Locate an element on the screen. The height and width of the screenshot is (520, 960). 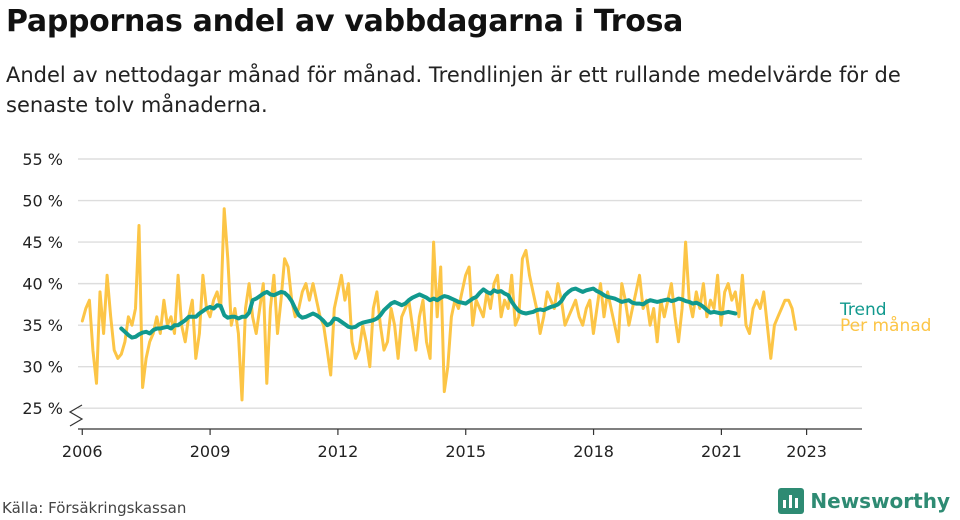
x-tick-label: 2018 is located at coordinates (593, 451).